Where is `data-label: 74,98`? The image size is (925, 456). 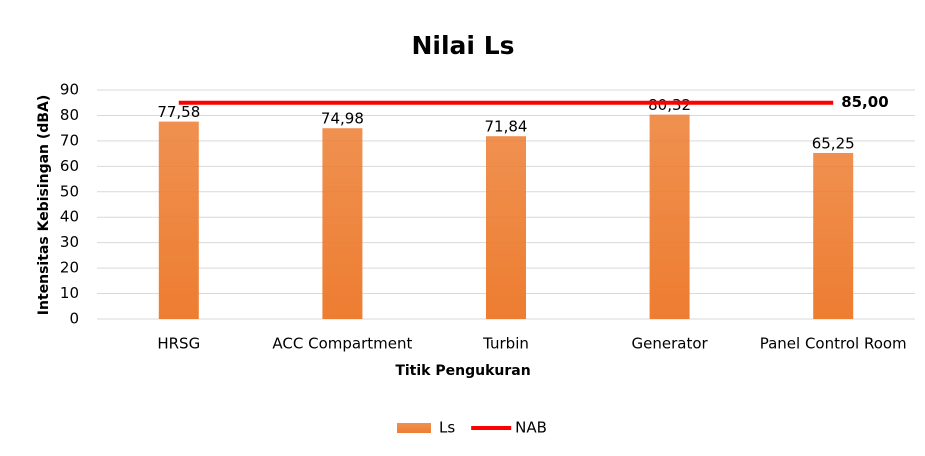
data-label: 74,98 is located at coordinates (342, 119).